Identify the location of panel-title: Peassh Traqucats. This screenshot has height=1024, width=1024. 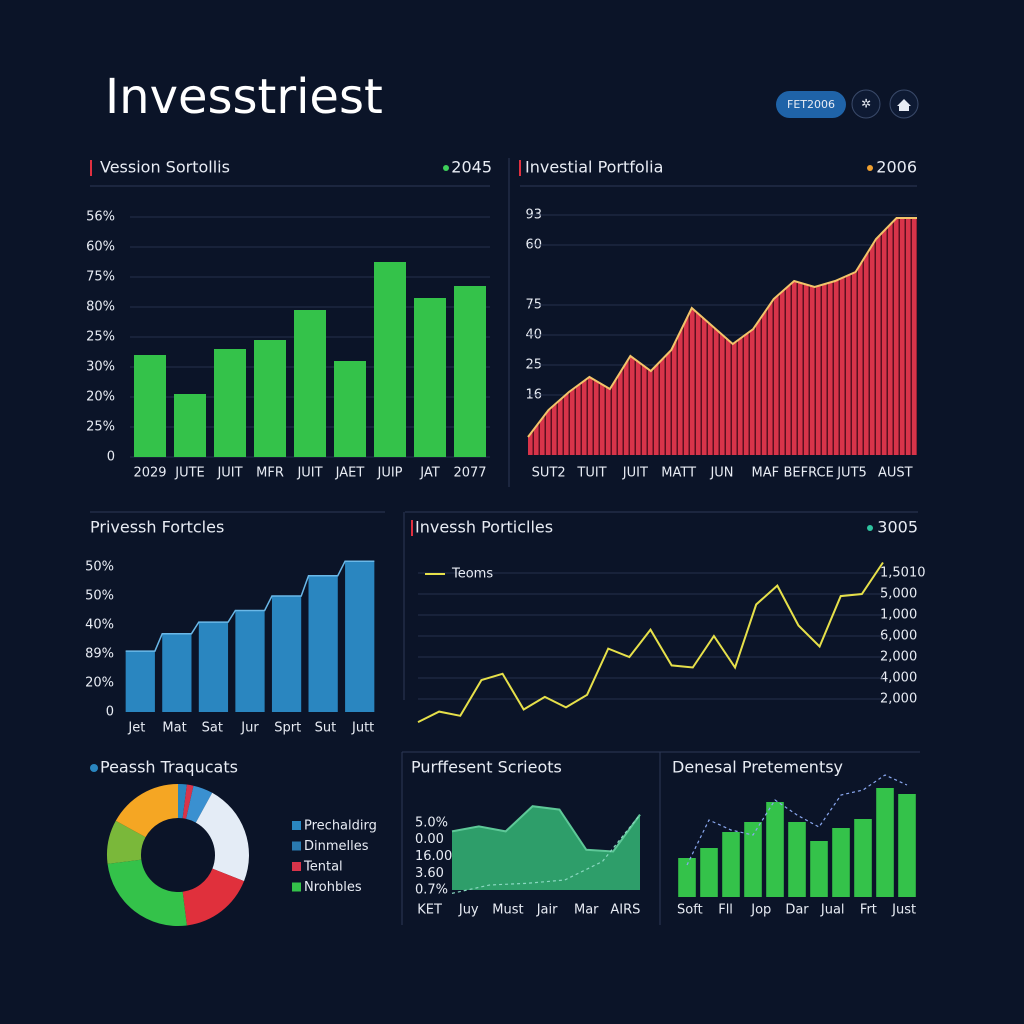
(169, 767).